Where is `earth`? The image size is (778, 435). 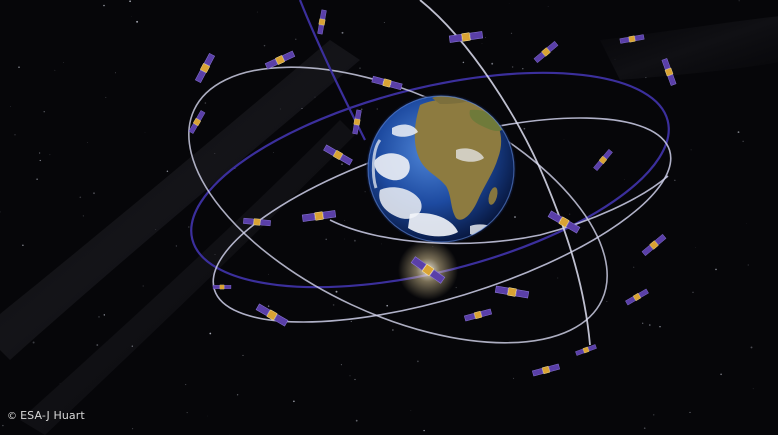
earth is located at coordinates (441, 169).